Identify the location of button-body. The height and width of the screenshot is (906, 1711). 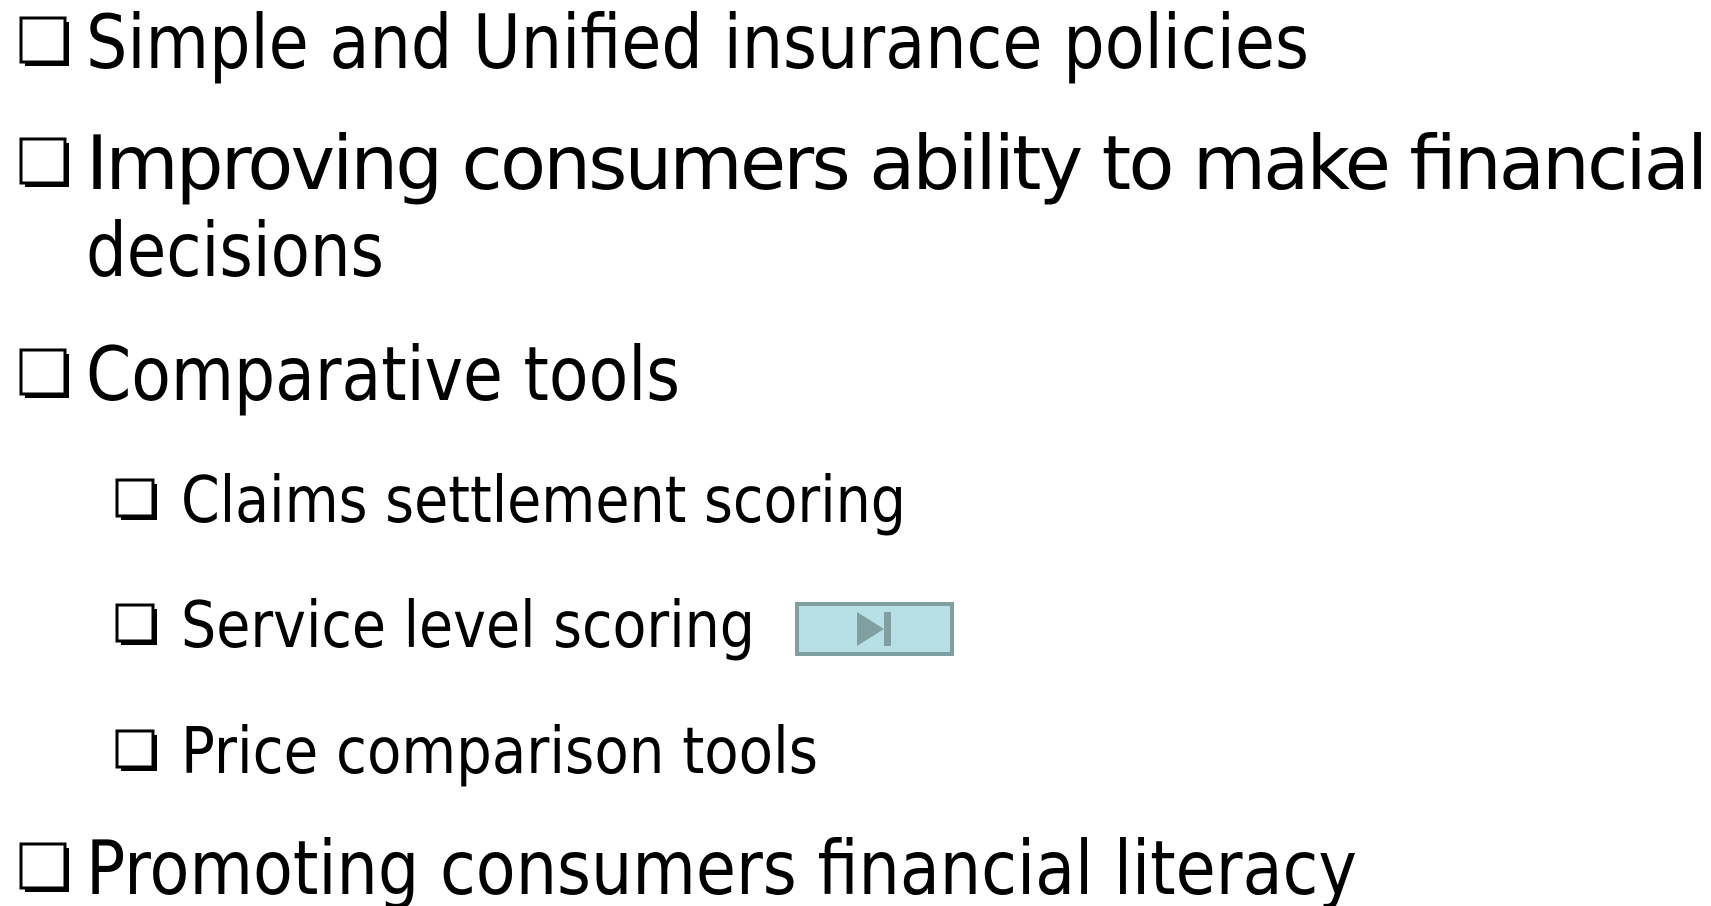
(874, 629).